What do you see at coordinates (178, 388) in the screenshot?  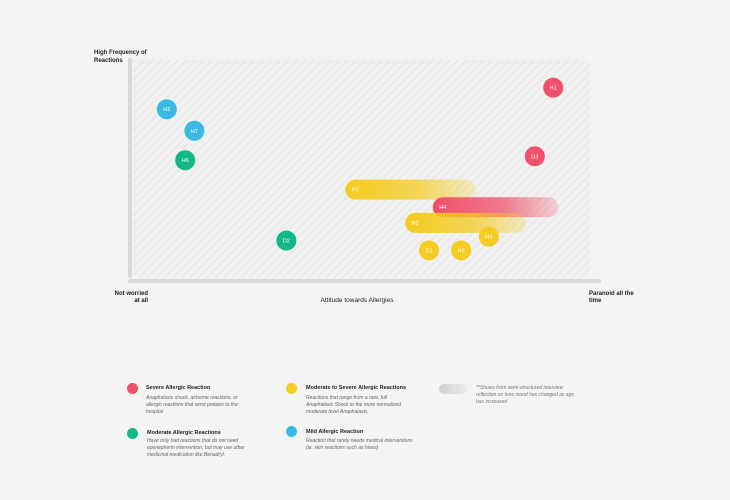 I see `legend-severe-title: Severe Allergic Reaction` at bounding box center [178, 388].